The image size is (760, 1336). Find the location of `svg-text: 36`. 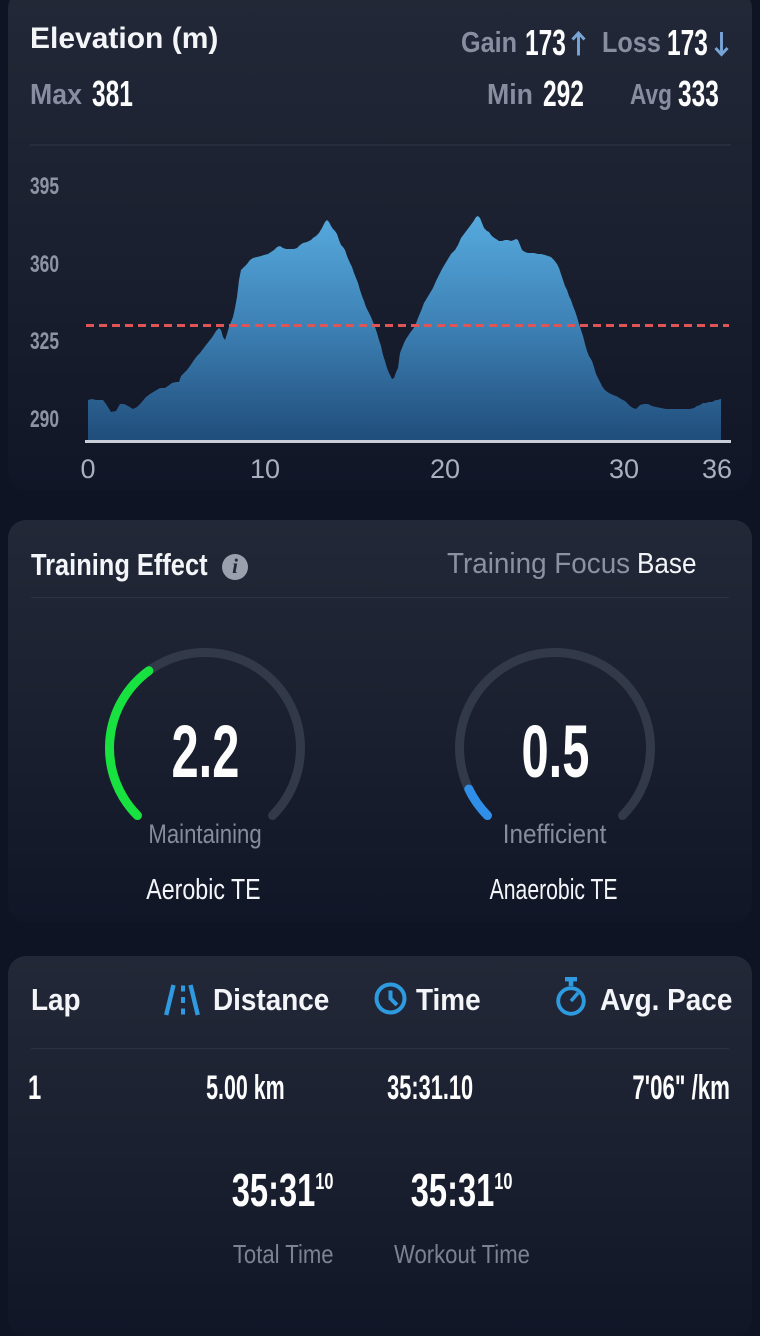

svg-text: 36 is located at coordinates (717, 469).